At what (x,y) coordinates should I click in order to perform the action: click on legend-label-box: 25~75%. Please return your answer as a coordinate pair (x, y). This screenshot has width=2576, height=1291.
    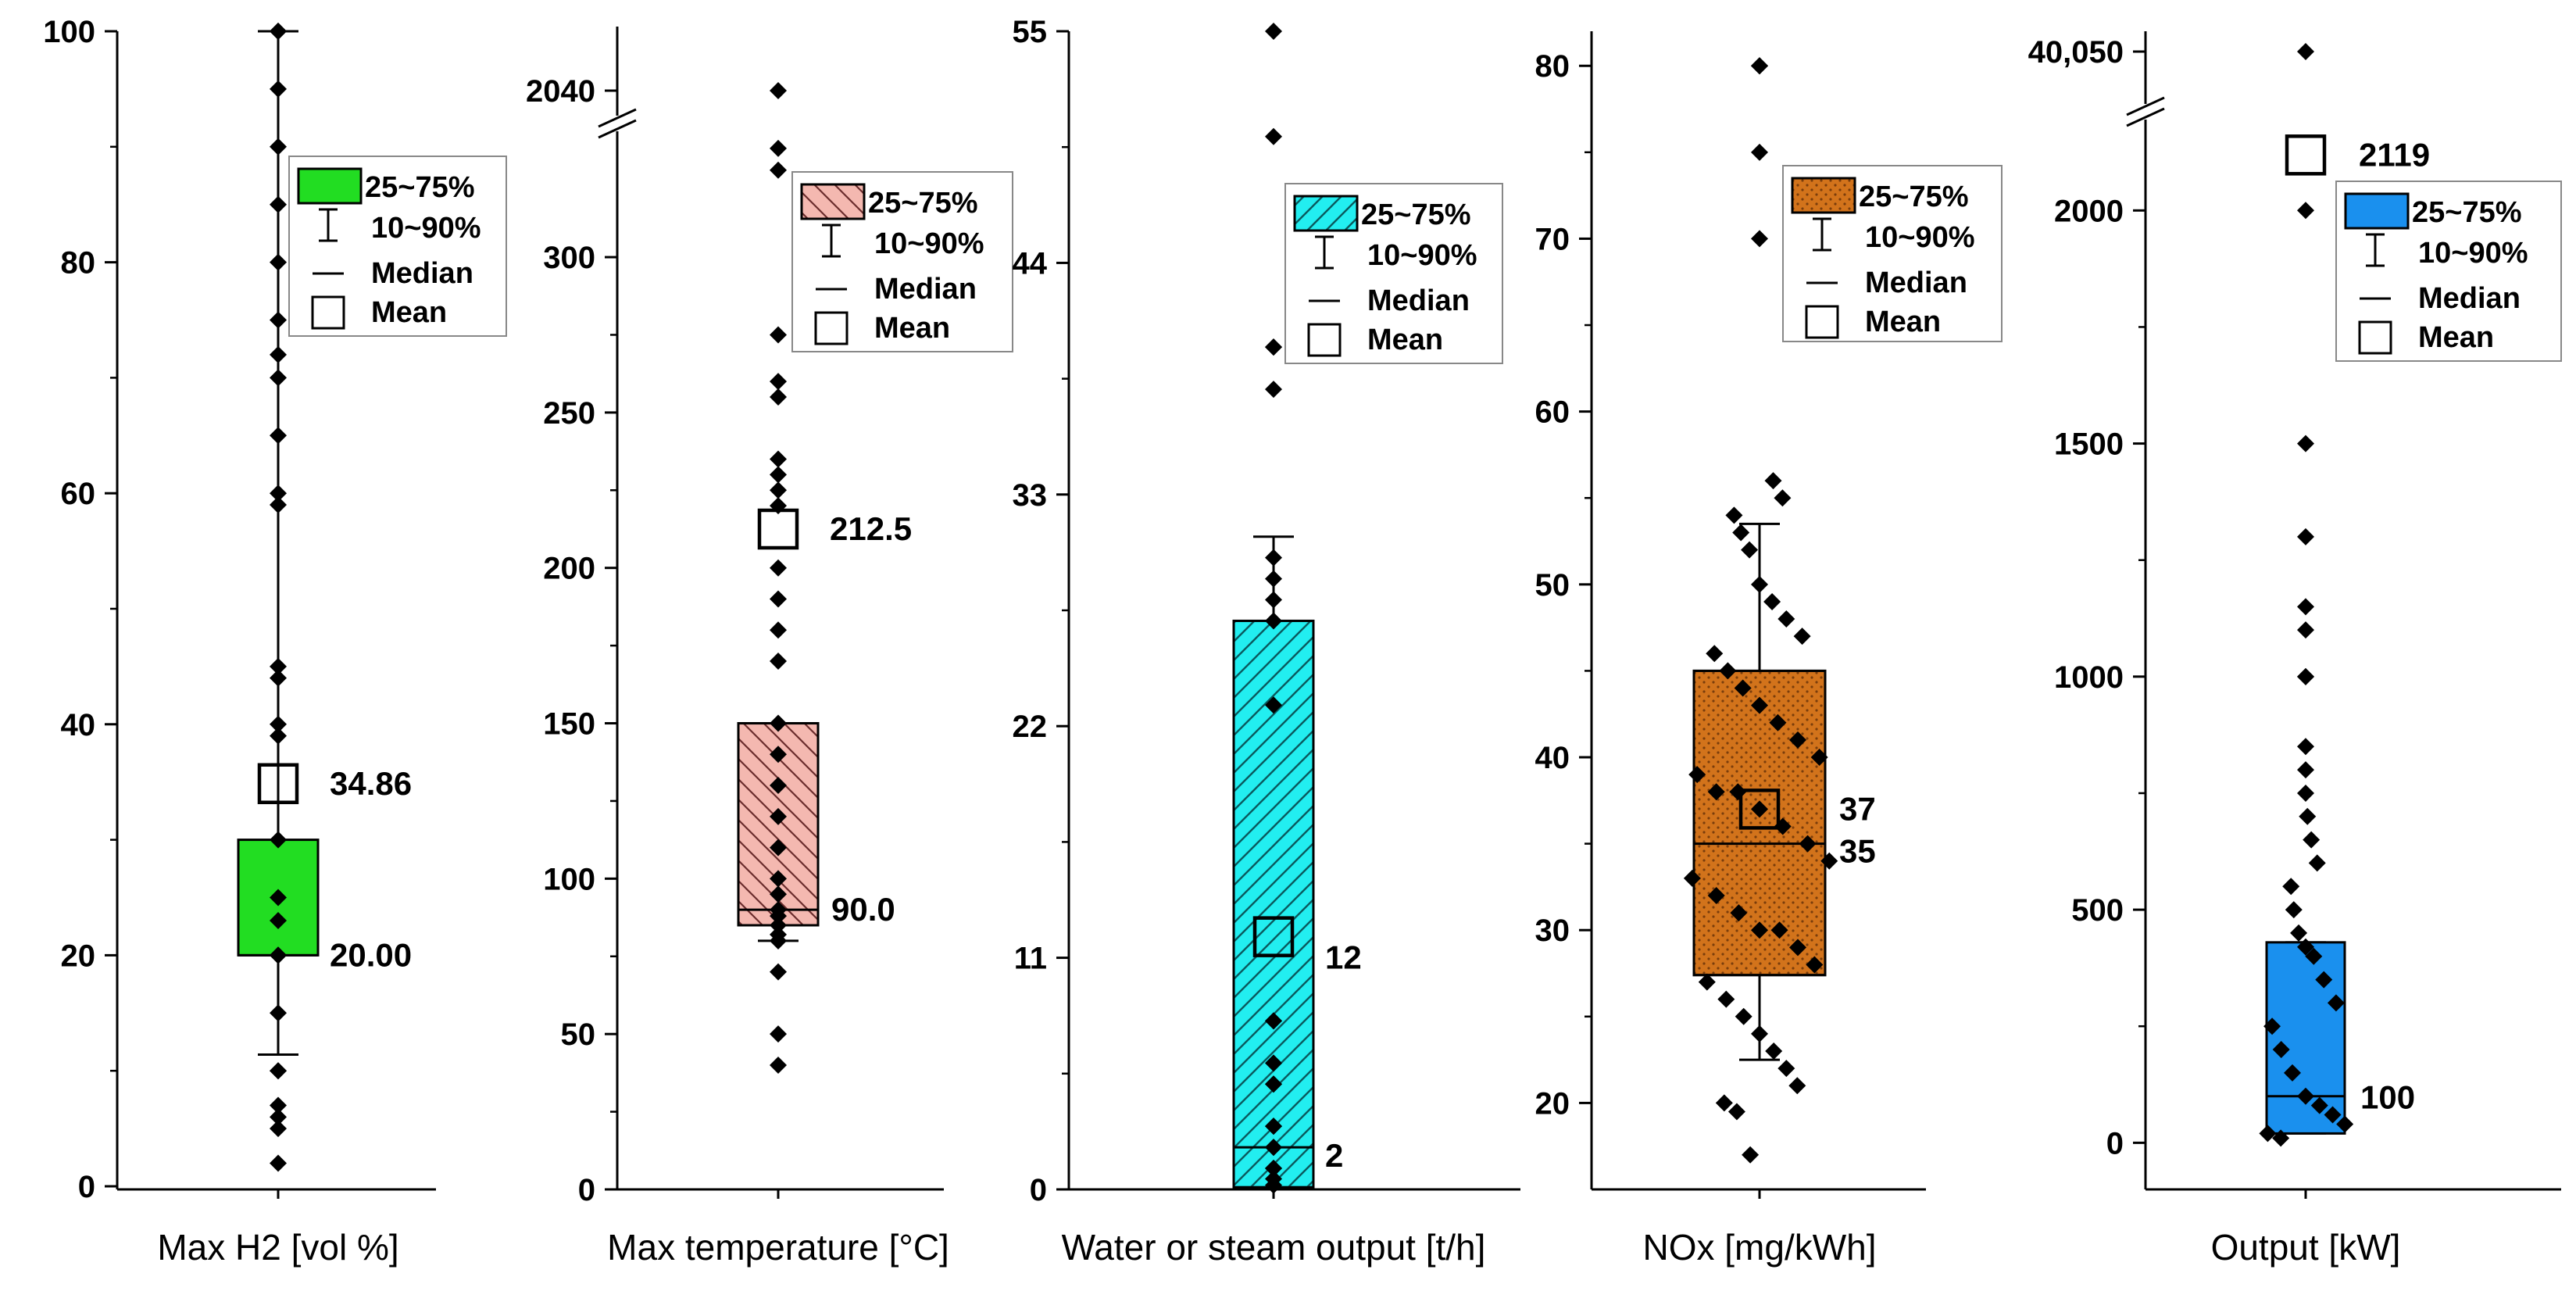
    Looking at the image, I should click on (923, 203).